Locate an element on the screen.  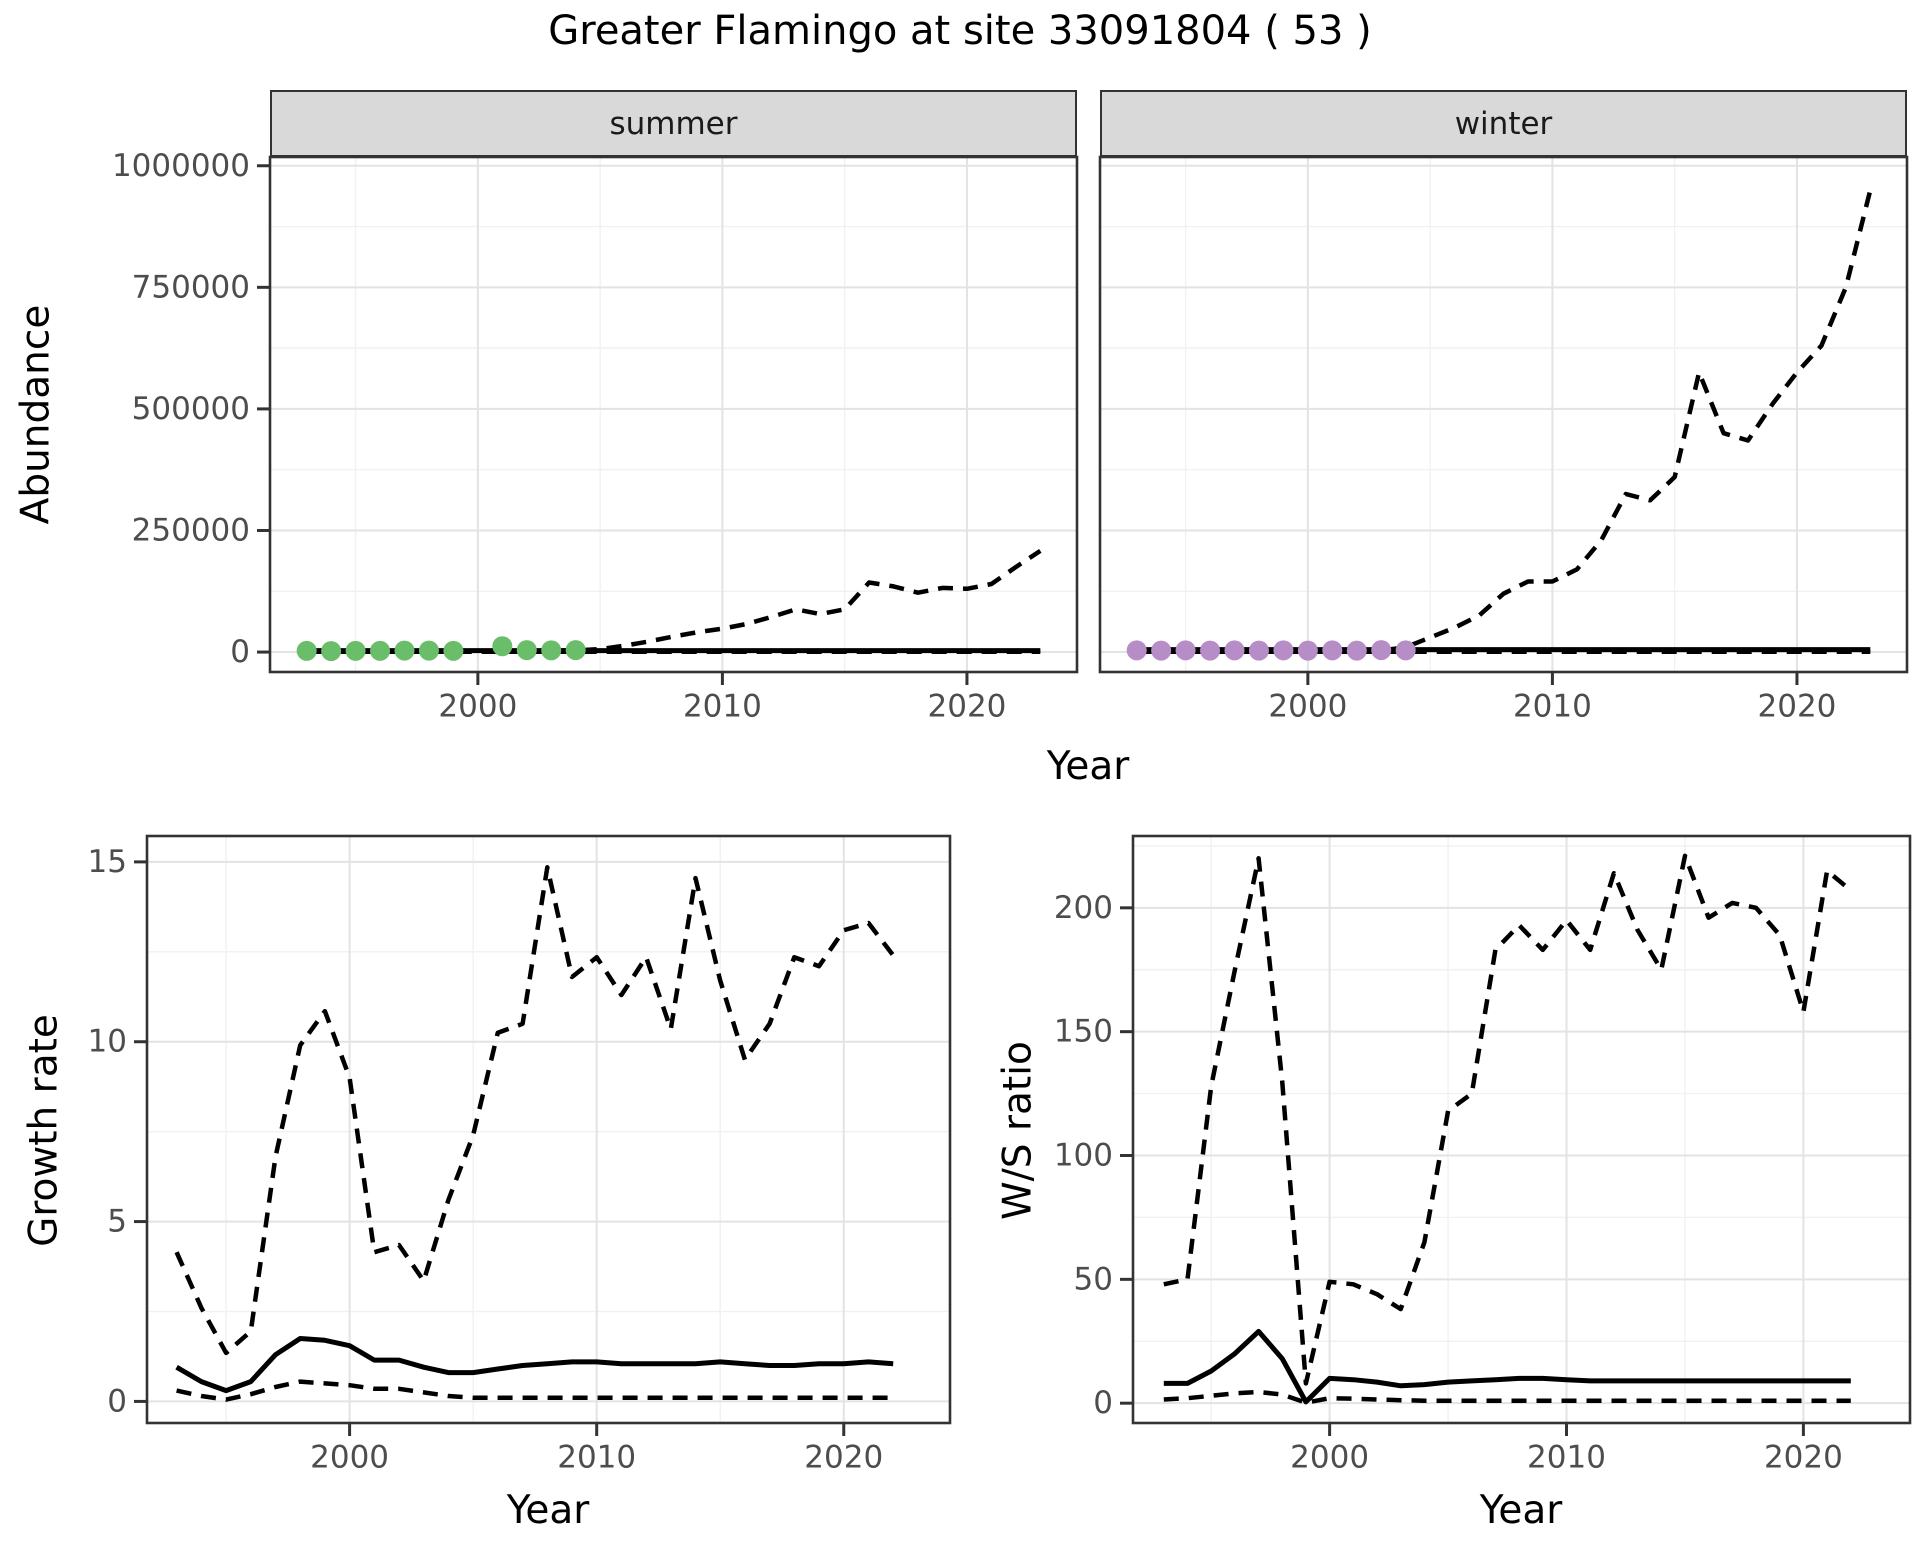
facet-strip-winter-label: winter is located at coordinates (1503, 123).